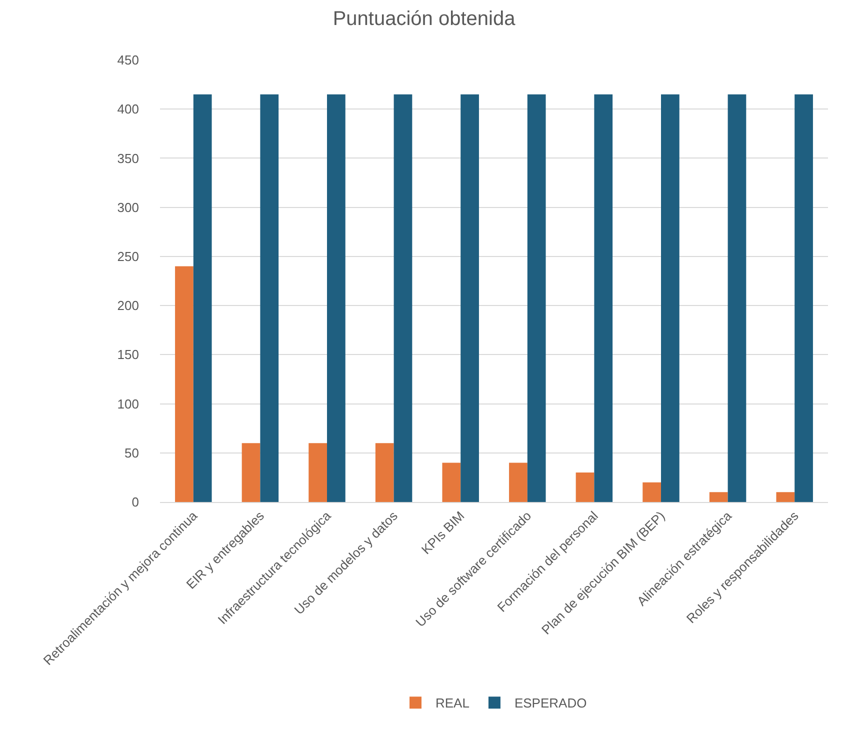 Image resolution: width=848 pixels, height=747 pixels. Describe the element at coordinates (453, 703) in the screenshot. I see `legend-label: REAL` at that location.